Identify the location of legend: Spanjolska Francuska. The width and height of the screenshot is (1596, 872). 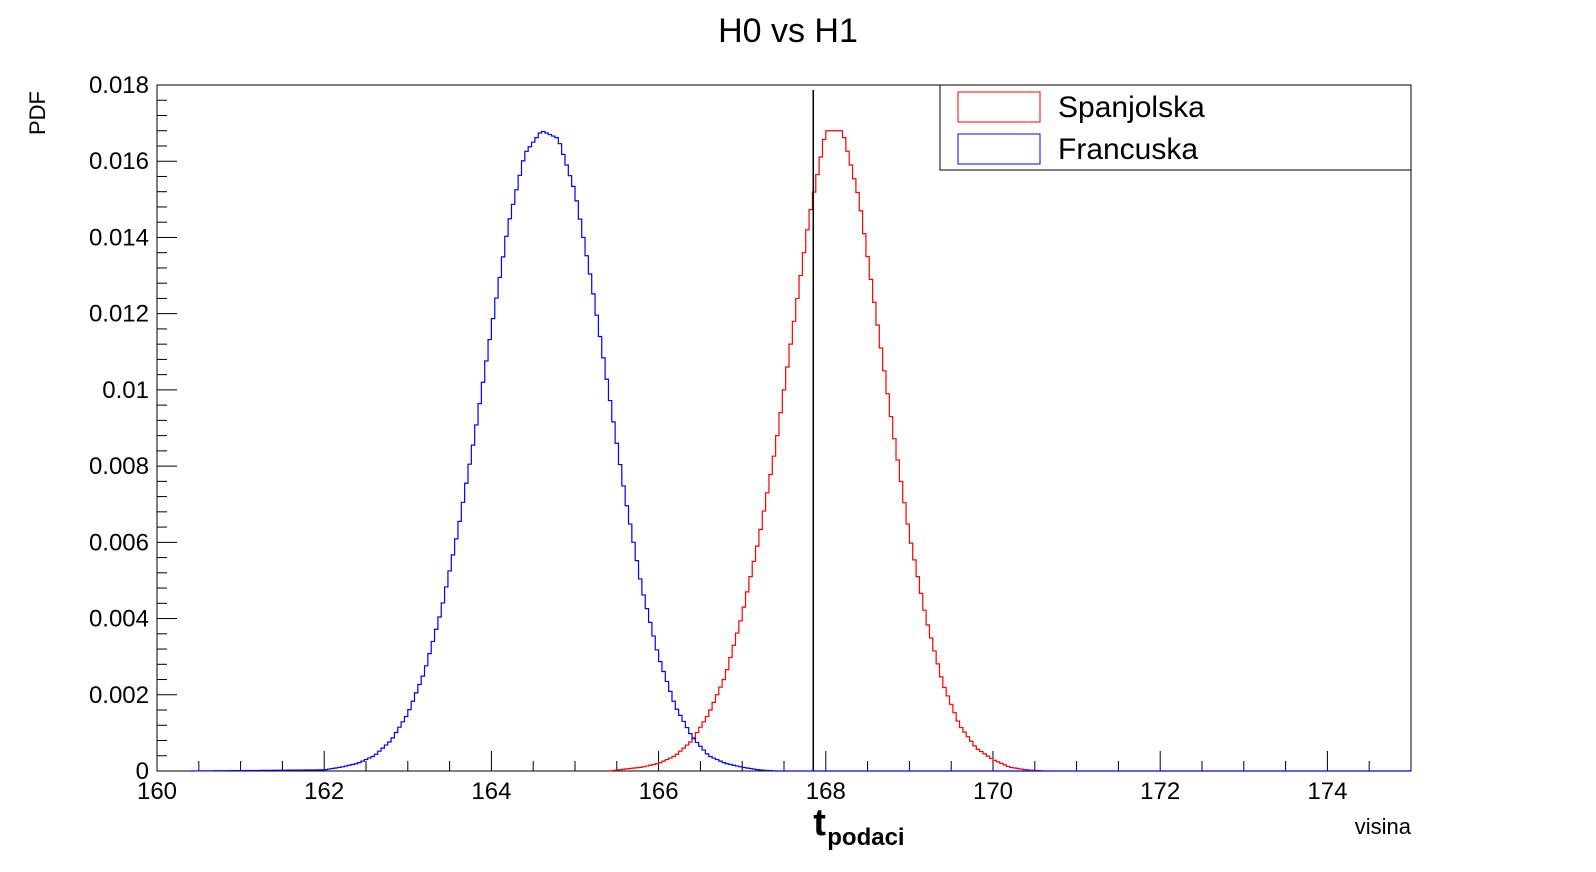
(1175, 127).